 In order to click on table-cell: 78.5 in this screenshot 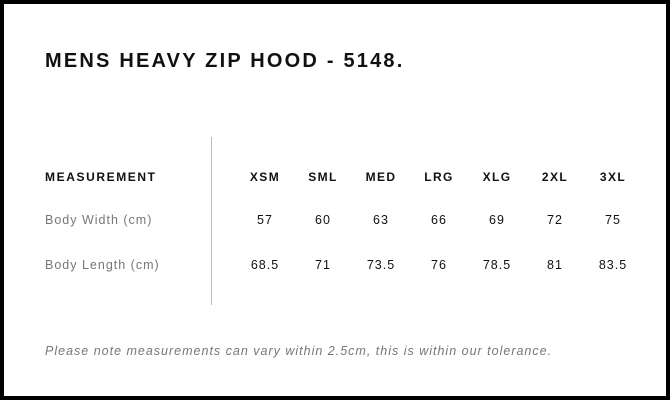, I will do `click(497, 265)`.